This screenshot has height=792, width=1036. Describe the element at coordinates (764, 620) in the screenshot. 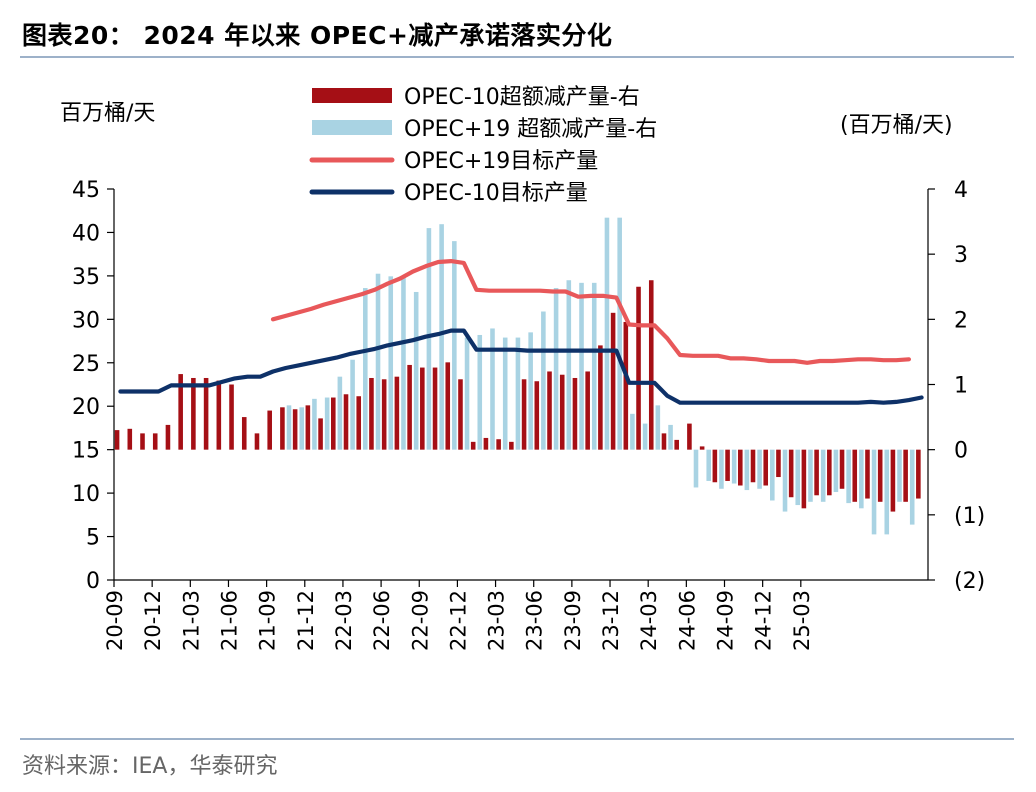

I see `x-tick-label: 24-12` at that location.